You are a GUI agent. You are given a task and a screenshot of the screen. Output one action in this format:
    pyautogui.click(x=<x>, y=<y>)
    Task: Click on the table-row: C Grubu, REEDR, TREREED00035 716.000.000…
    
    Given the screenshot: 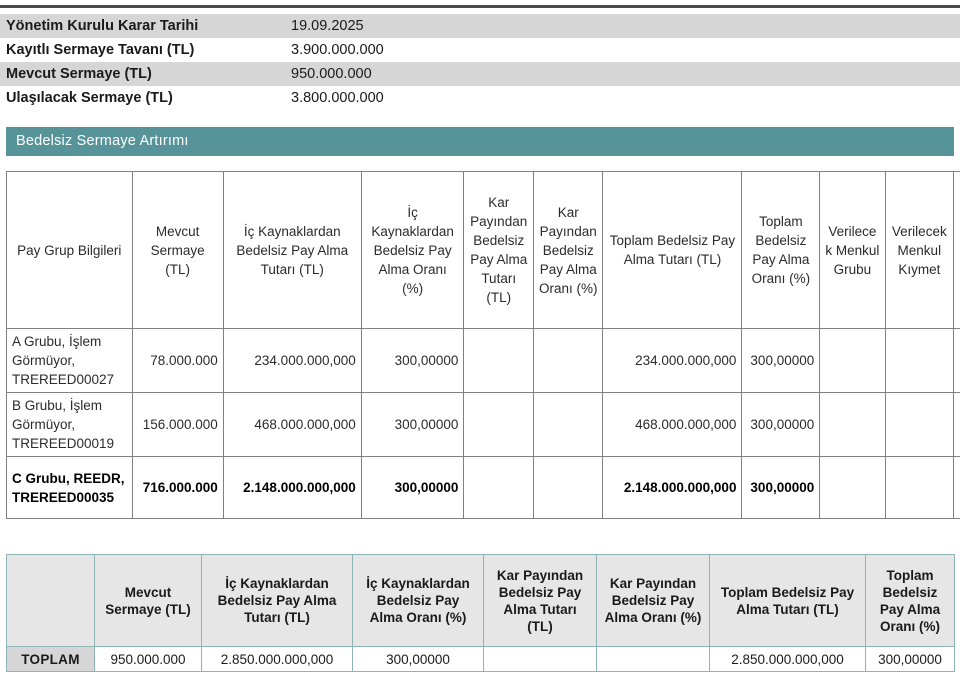 What is the action you would take?
    pyautogui.click(x=483, y=487)
    